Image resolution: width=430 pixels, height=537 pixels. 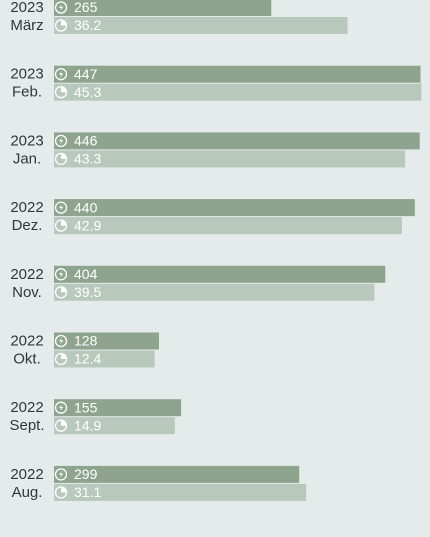 What do you see at coordinates (87, 92) in the screenshot?
I see `value-label: 45.3` at bounding box center [87, 92].